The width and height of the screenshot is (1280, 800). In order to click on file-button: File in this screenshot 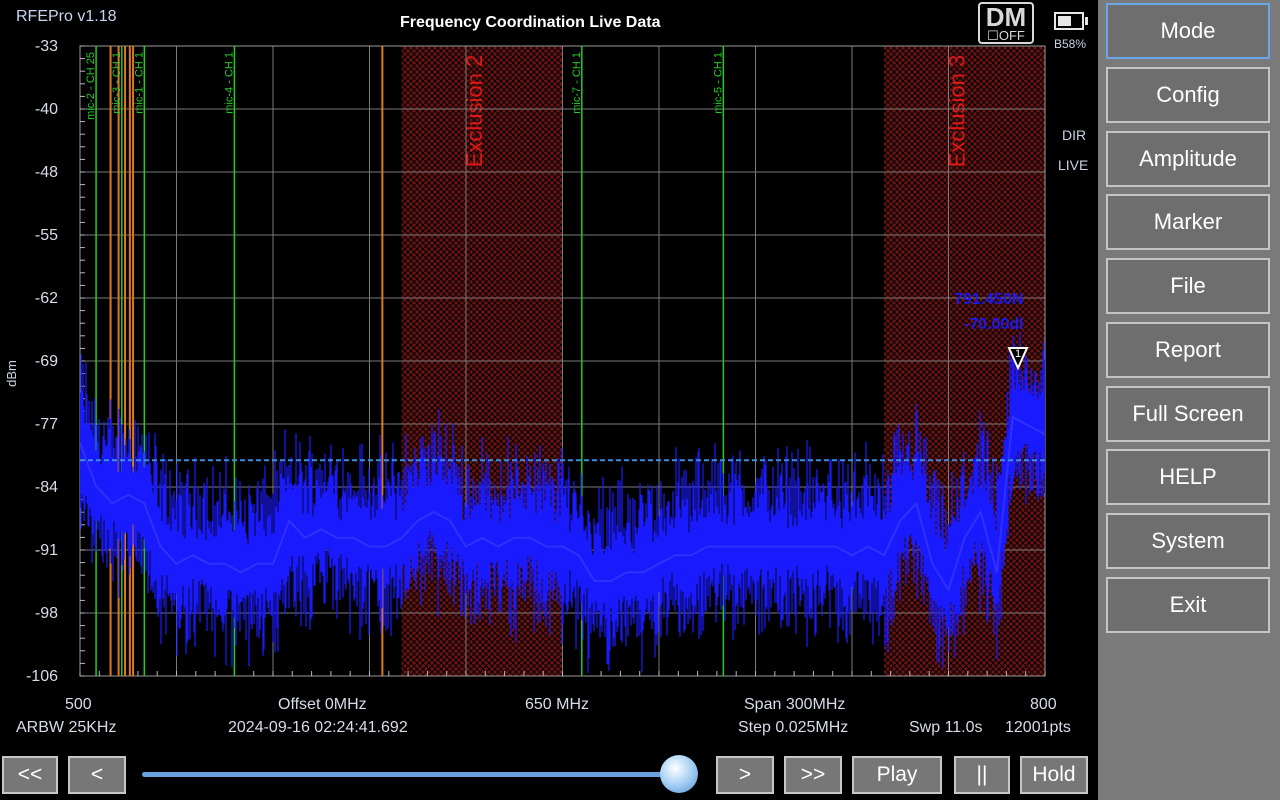, I will do `click(1188, 286)`.